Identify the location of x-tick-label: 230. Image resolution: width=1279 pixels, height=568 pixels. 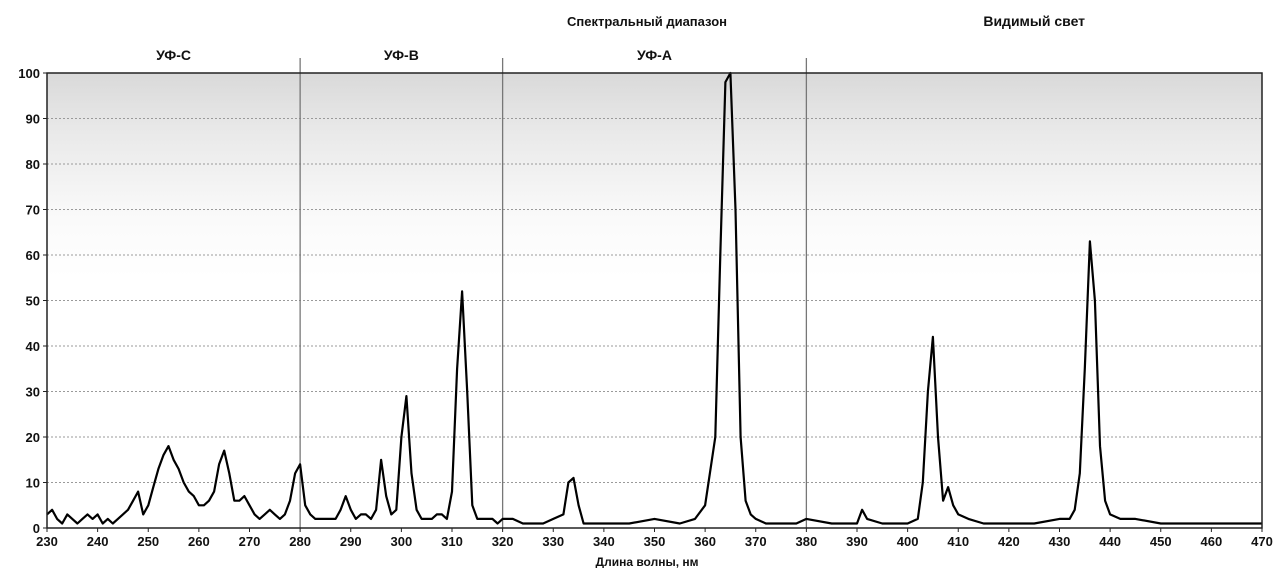
(47, 541).